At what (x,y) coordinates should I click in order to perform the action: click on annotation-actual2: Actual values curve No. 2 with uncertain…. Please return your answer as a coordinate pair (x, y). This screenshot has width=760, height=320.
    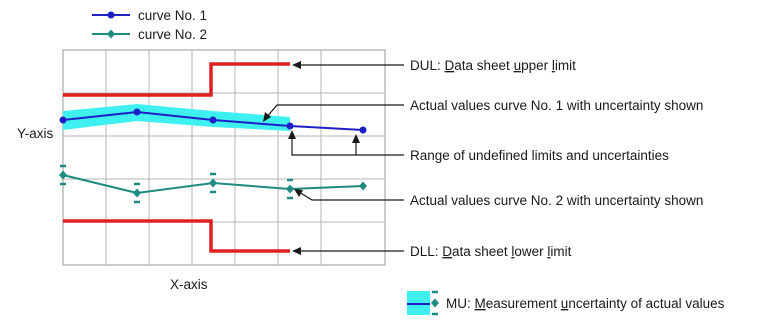
    Looking at the image, I should click on (556, 200).